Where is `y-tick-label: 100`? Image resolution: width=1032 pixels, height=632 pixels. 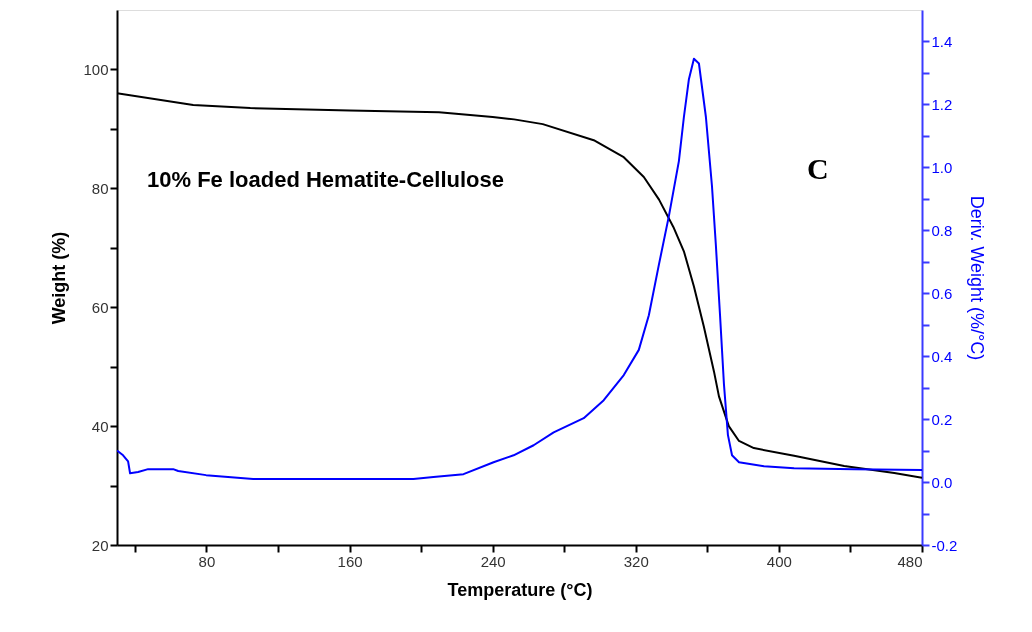
y-tick-label: 100 is located at coordinates (96, 69).